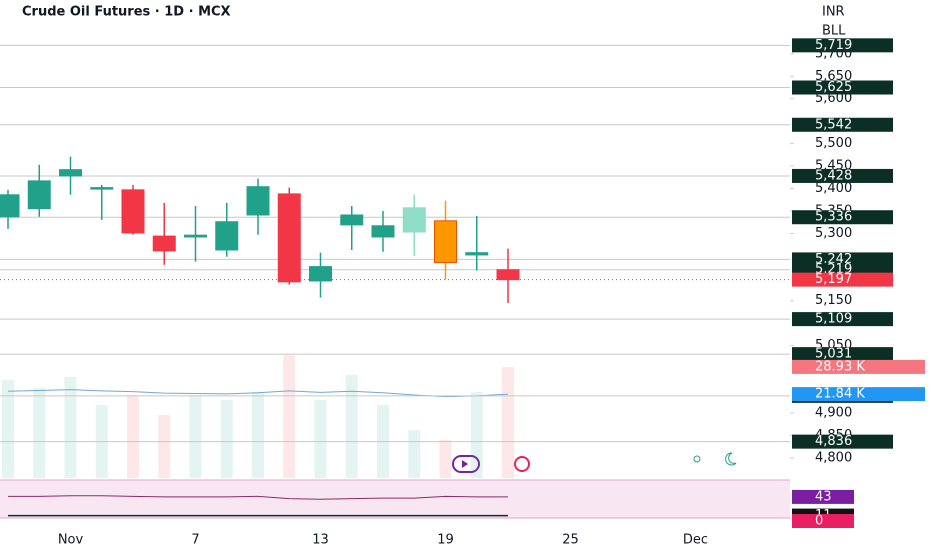 This screenshot has height=550, width=932. What do you see at coordinates (195, 540) in the screenshot?
I see `x-tick-label: 7` at bounding box center [195, 540].